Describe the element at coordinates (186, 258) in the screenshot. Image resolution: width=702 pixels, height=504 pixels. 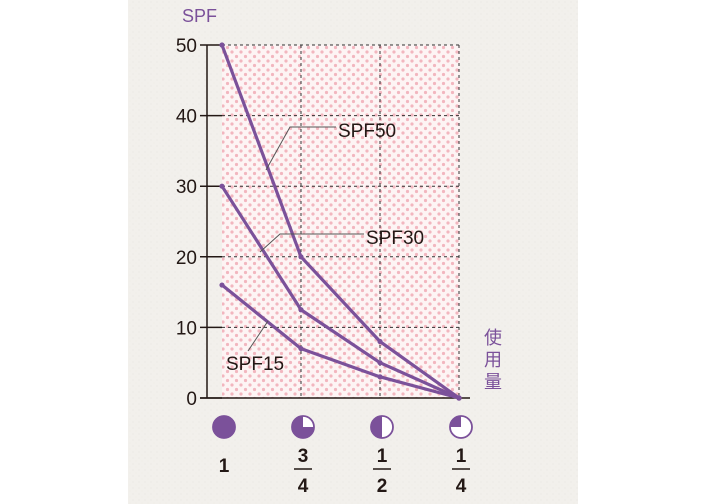
I see `y-tick-label: 20` at that location.